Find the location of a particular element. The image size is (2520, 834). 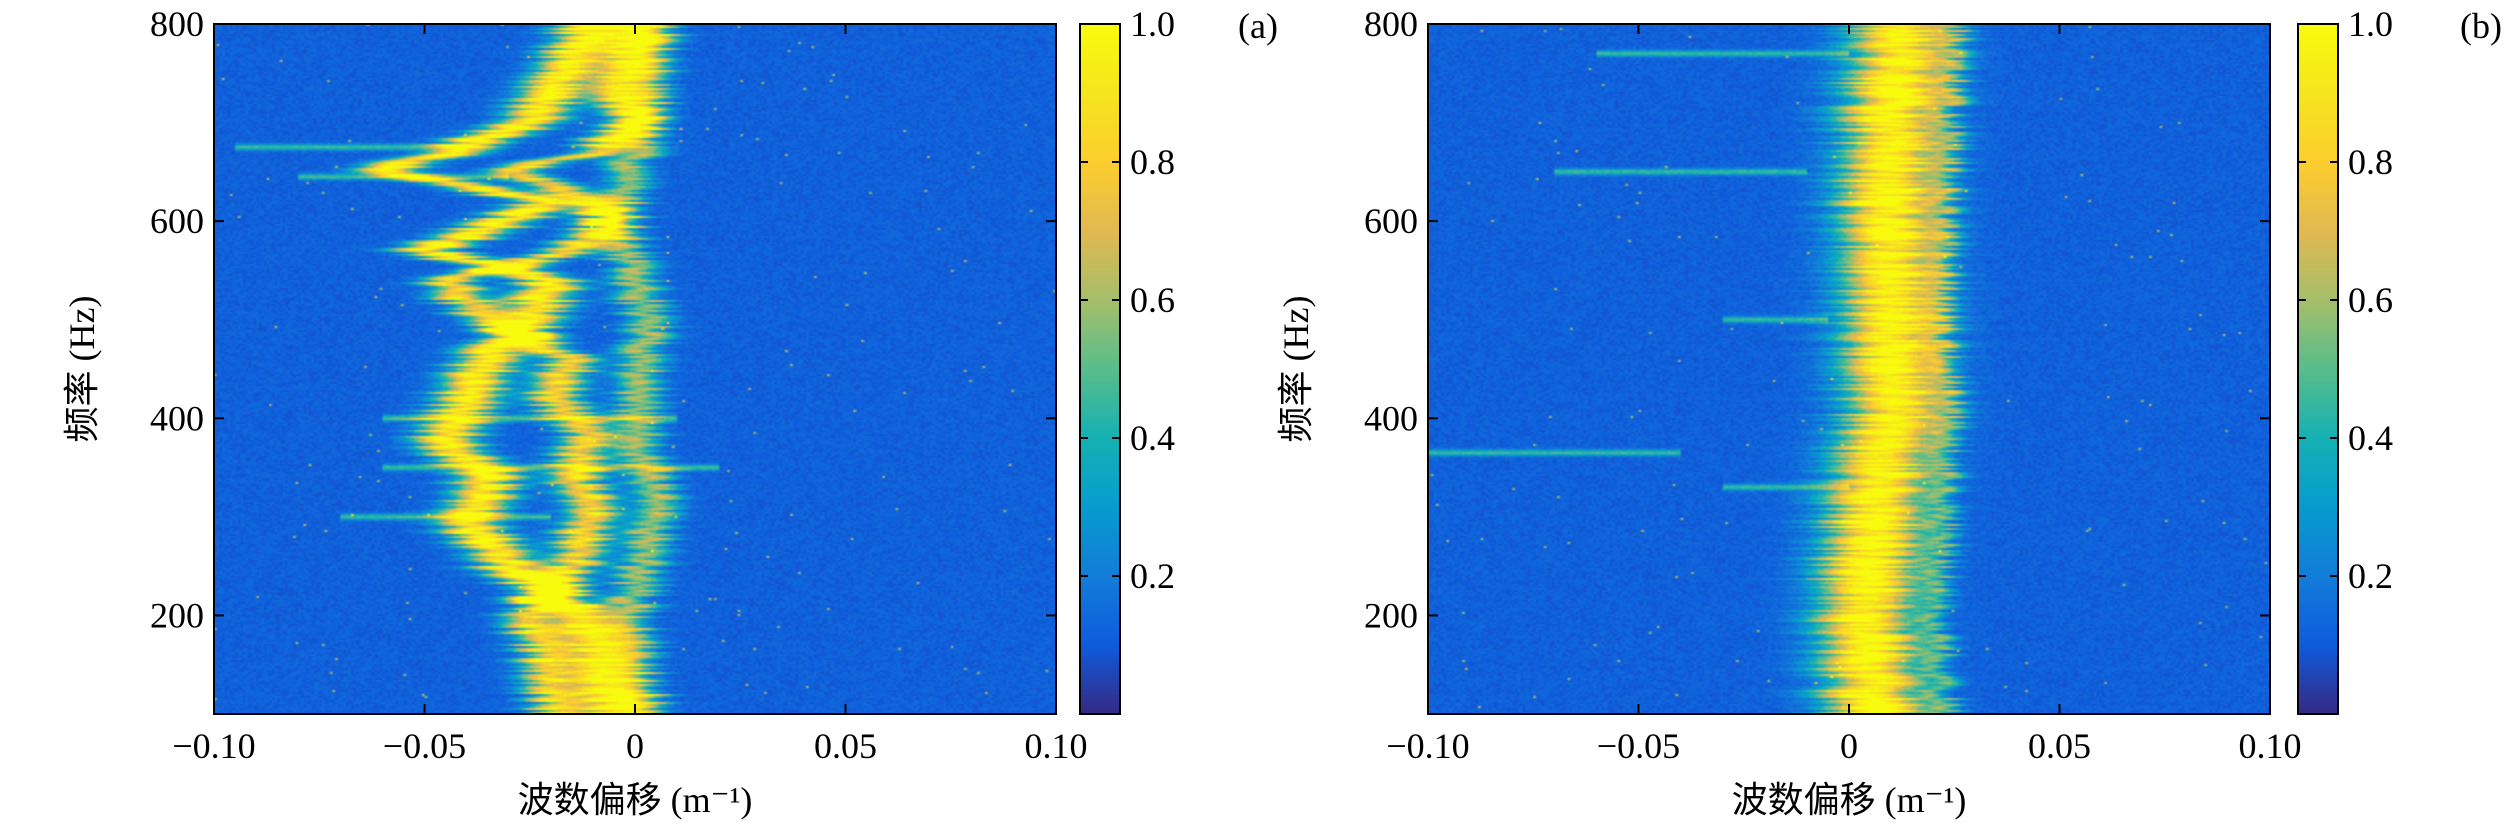

panel-label: (b) is located at coordinates (2481, 26).